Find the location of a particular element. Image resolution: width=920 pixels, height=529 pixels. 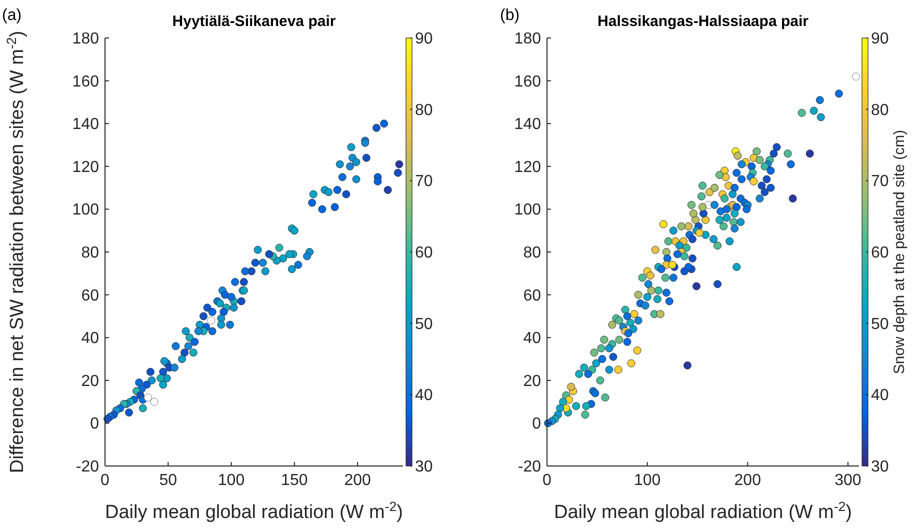

x-tick-label: 300 is located at coordinates (848, 480).